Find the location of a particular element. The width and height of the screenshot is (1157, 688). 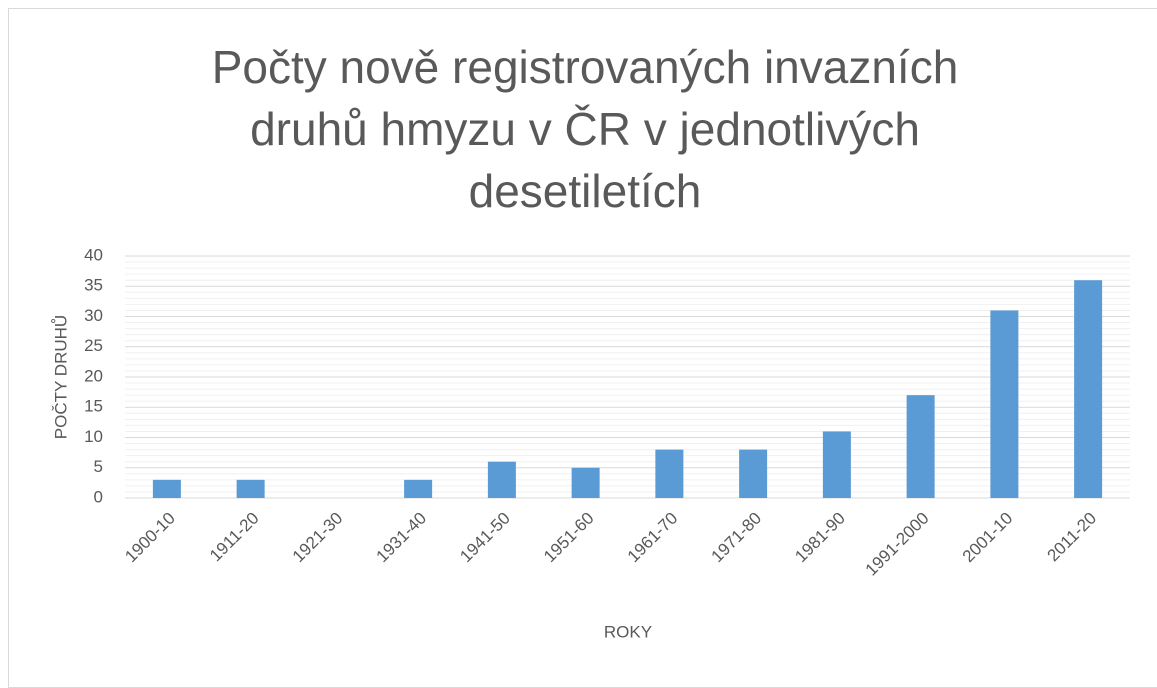

y-axis-label: POČTY DRUHŮ is located at coordinates (60, 377).